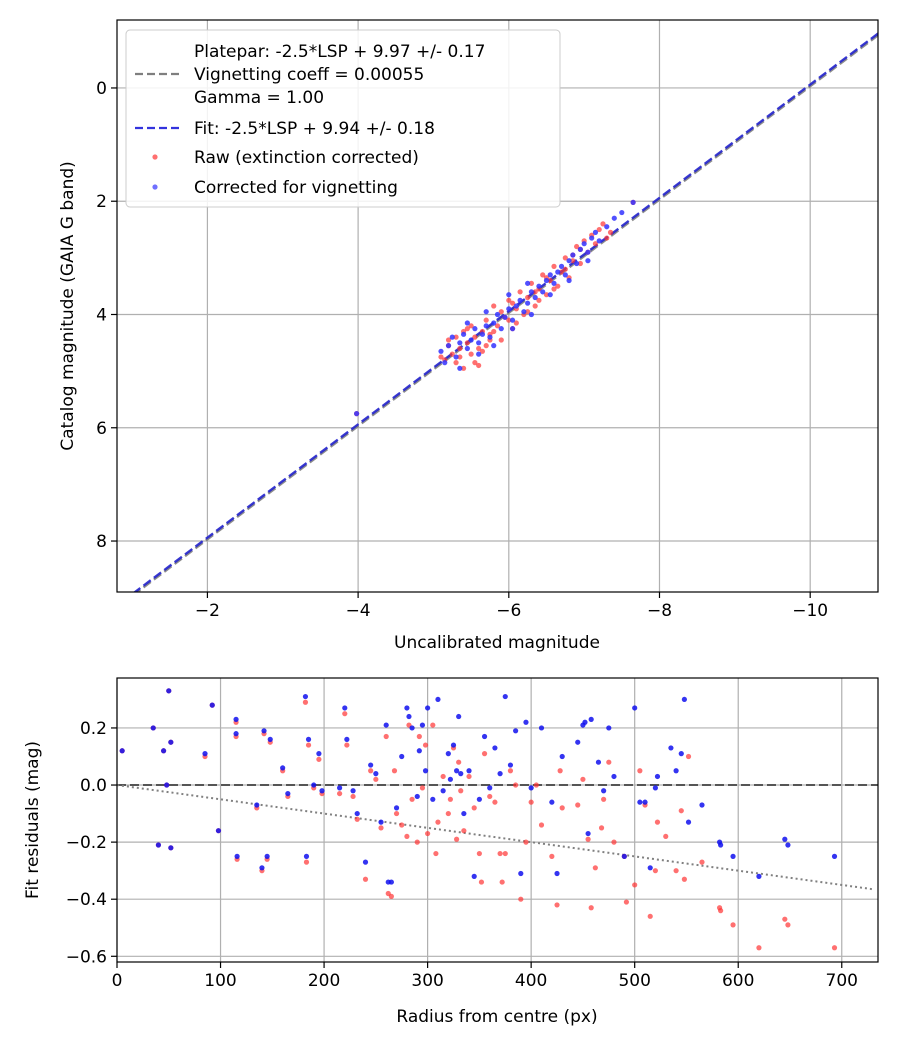 The width and height of the screenshot is (900, 1050). I want to click on legend-corrected-label: Corrected for vignetting, so click(296, 188).